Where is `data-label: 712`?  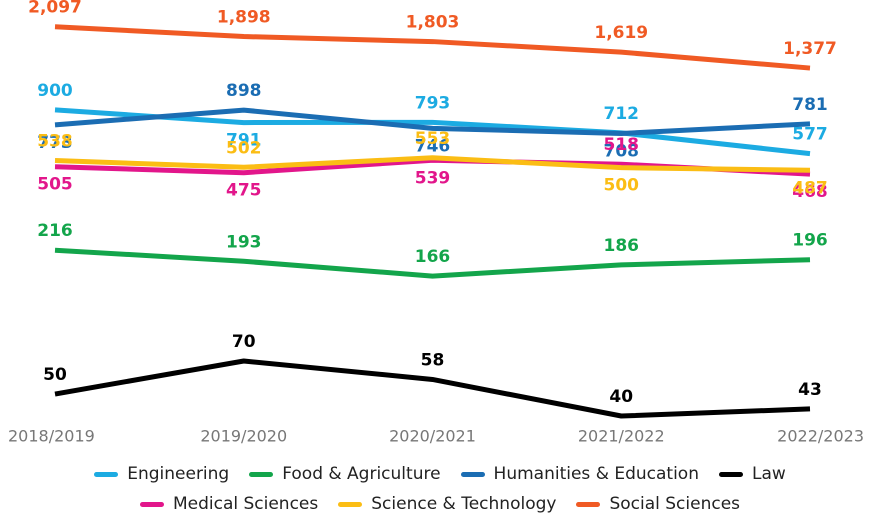
data-label: 712 is located at coordinates (622, 114).